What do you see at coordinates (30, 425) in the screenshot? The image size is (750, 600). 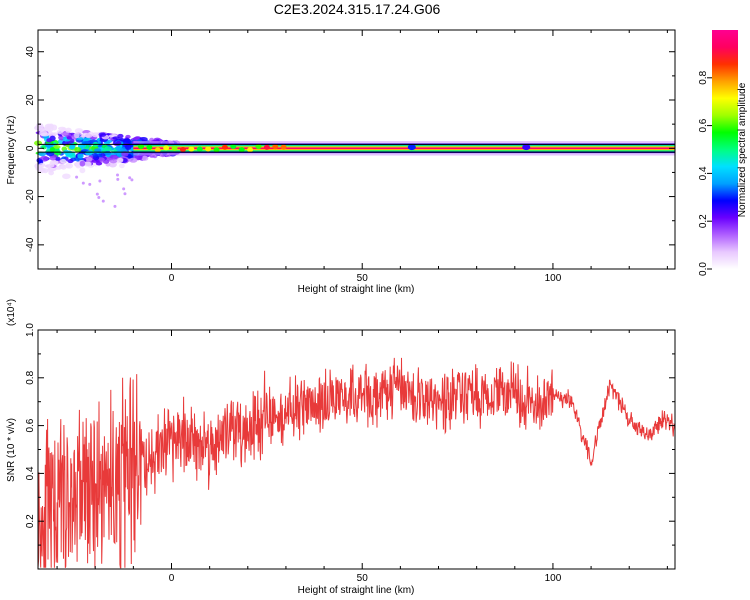 I see `y-tick-label: 0.6` at bounding box center [30, 425].